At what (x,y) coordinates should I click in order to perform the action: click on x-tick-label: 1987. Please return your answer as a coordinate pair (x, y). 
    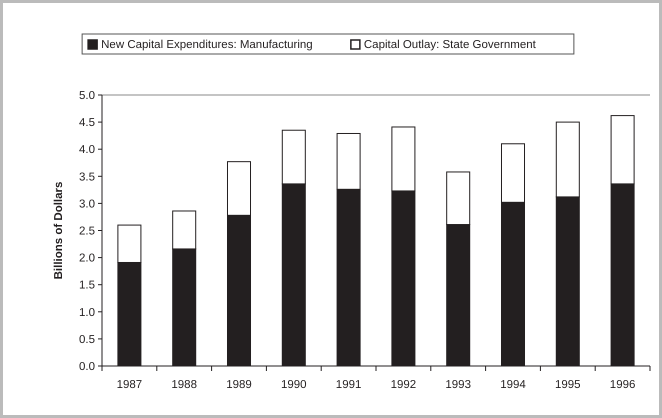
    Looking at the image, I should click on (129, 385).